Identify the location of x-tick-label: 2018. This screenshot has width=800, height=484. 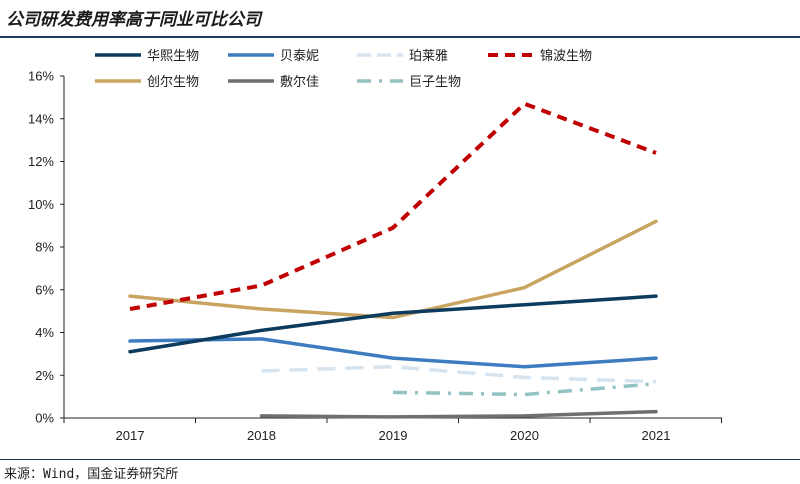
(261, 435).